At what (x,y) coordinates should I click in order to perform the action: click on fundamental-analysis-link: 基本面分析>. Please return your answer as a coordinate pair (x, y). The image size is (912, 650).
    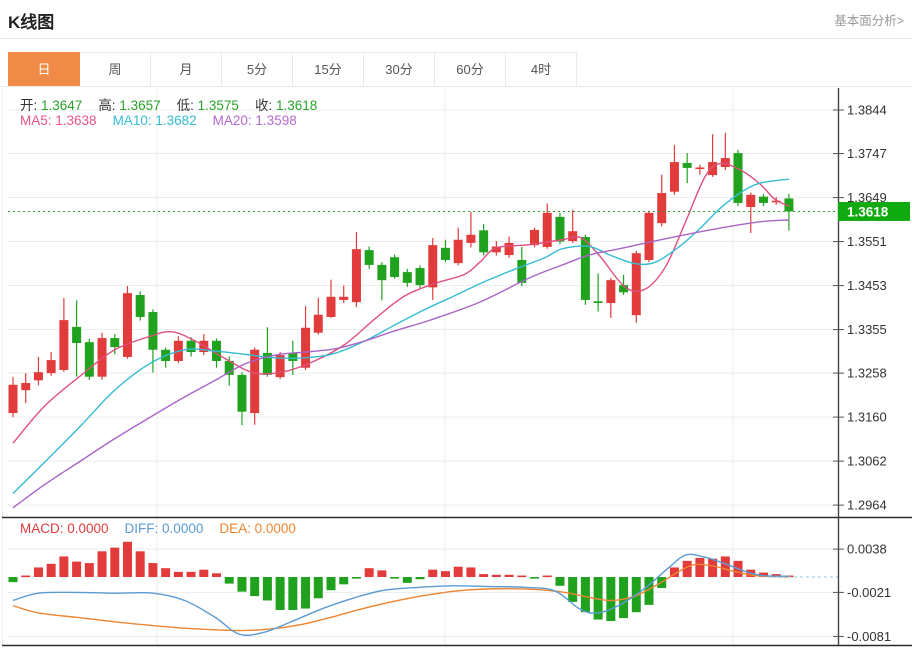
    Looking at the image, I should click on (869, 21).